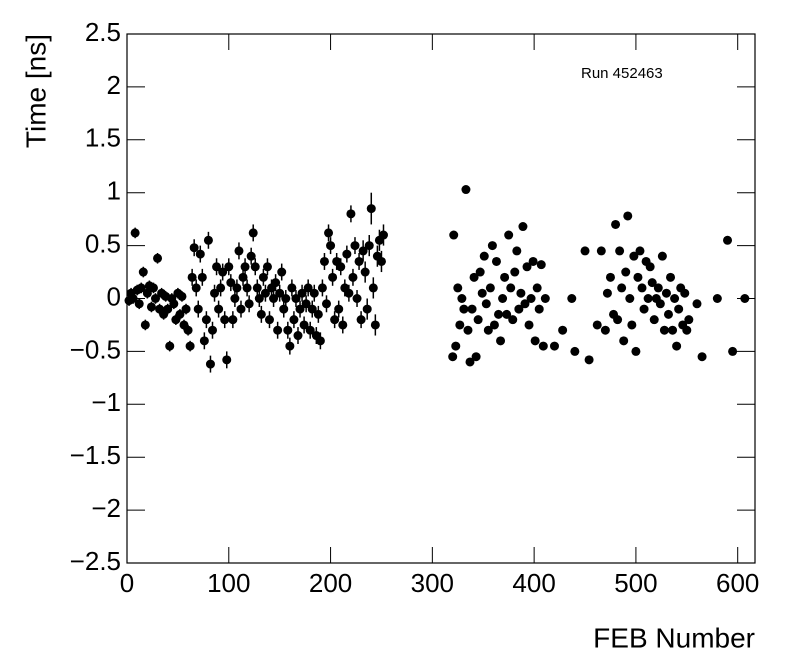 This screenshot has height=672, width=796. I want to click on x-tick-label: 500, so click(635, 583).